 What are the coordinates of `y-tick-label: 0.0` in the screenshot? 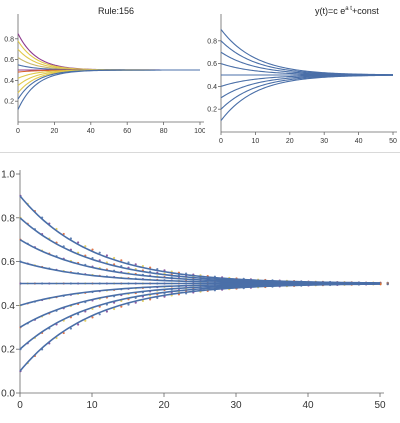 It's located at (8, 394).